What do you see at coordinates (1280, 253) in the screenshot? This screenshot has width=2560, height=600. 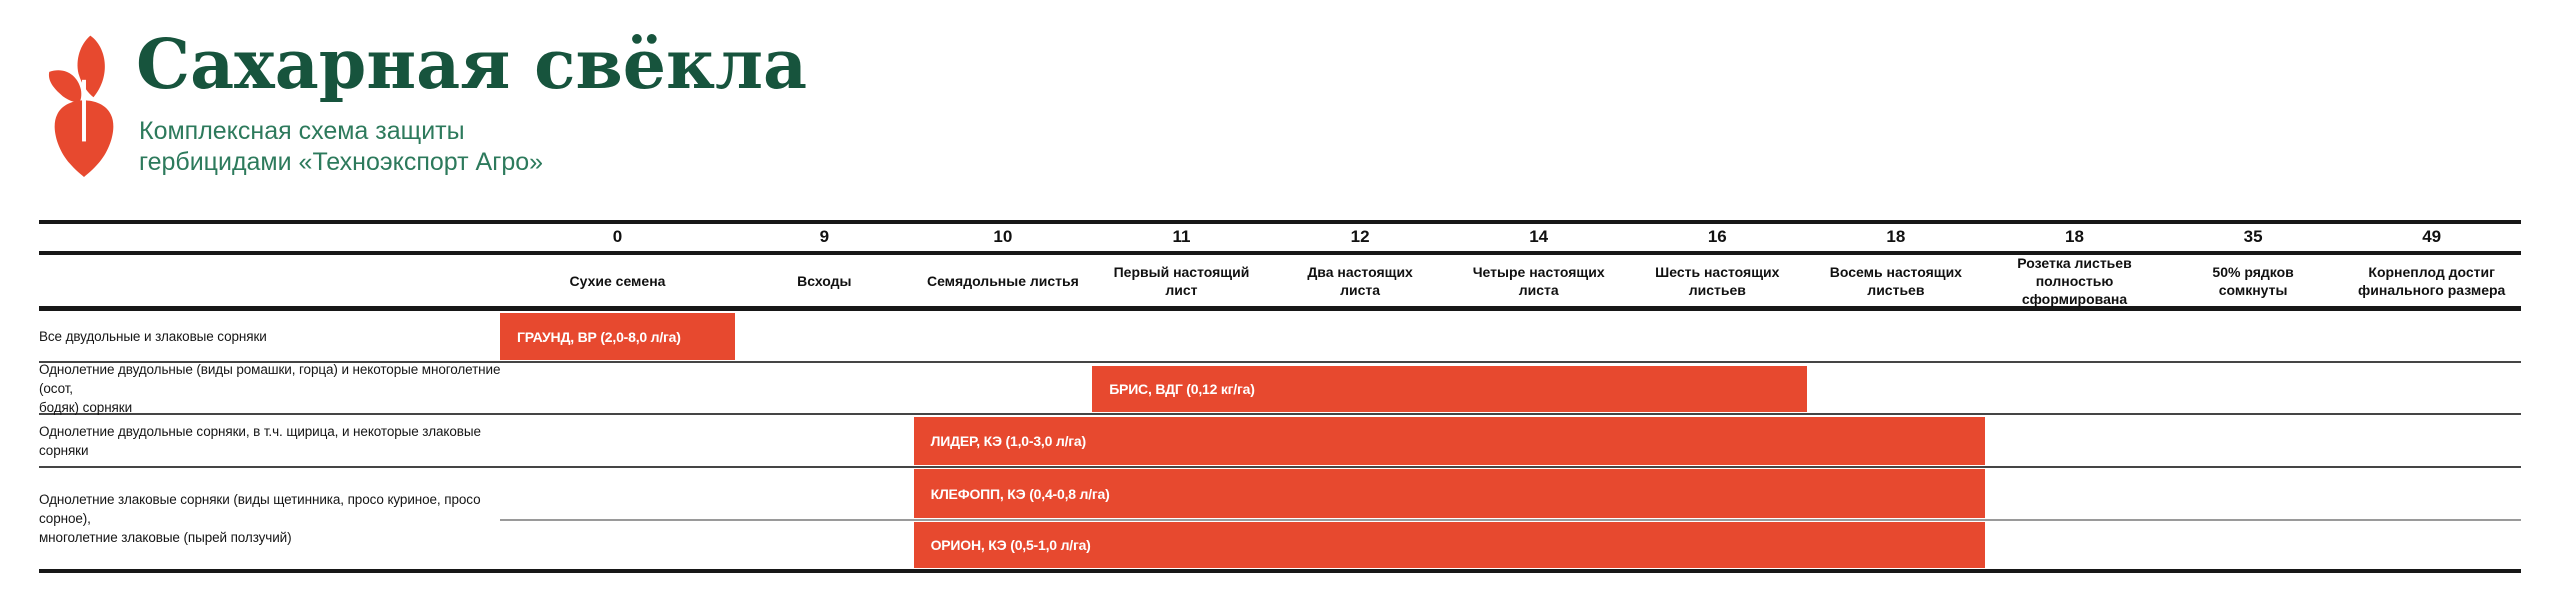 I see `header-mid-line` at bounding box center [1280, 253].